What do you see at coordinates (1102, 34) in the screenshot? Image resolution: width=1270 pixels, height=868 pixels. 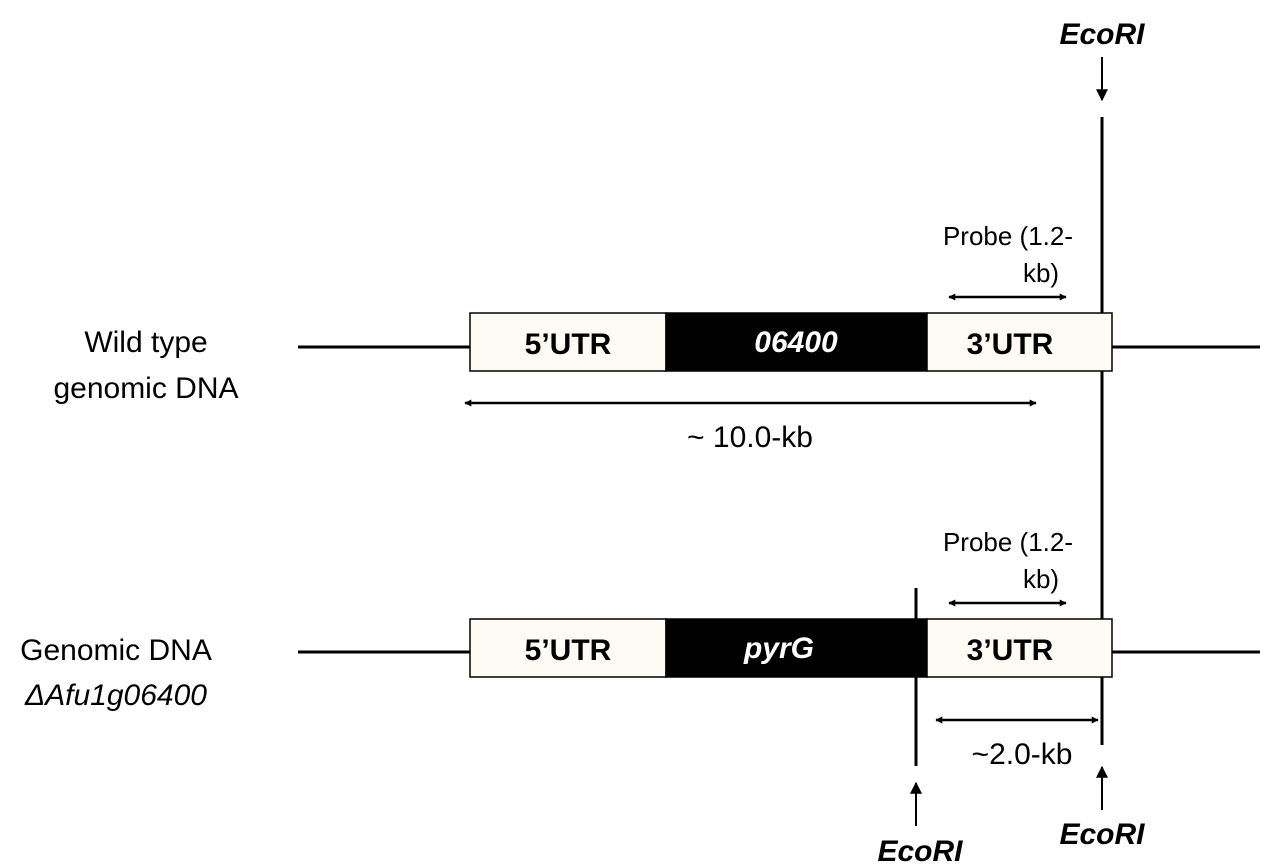 I see `ecori-top-label: EcoRI` at bounding box center [1102, 34].